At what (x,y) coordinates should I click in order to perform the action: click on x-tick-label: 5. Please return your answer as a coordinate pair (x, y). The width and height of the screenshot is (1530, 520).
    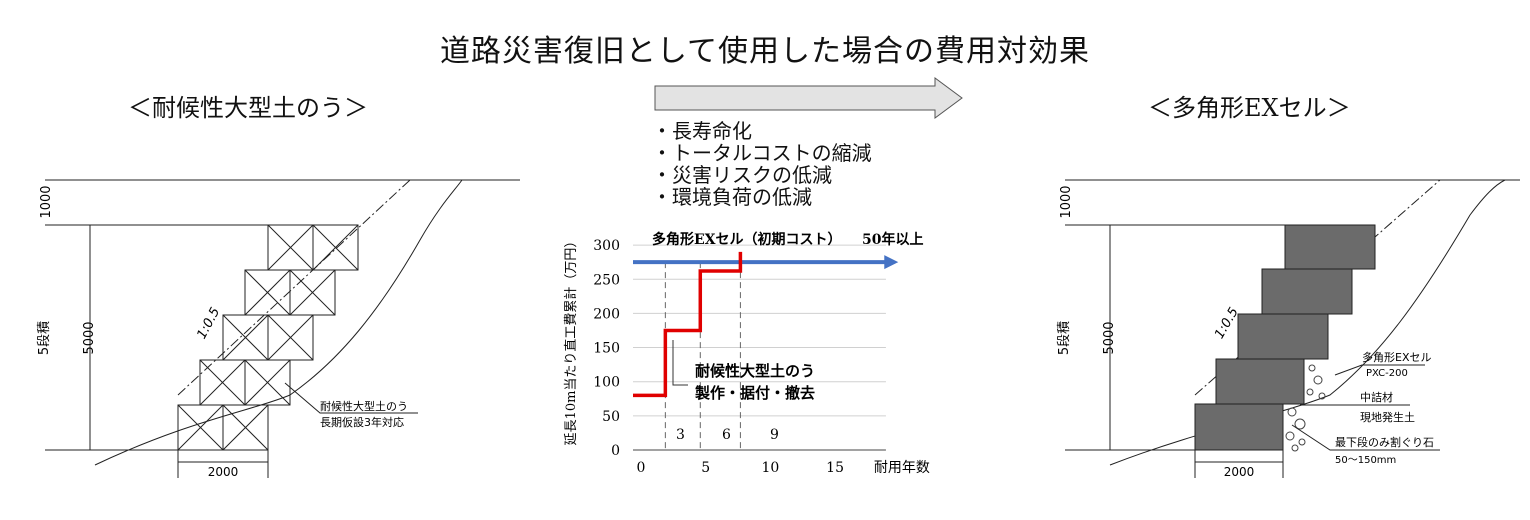
    Looking at the image, I should click on (705, 468).